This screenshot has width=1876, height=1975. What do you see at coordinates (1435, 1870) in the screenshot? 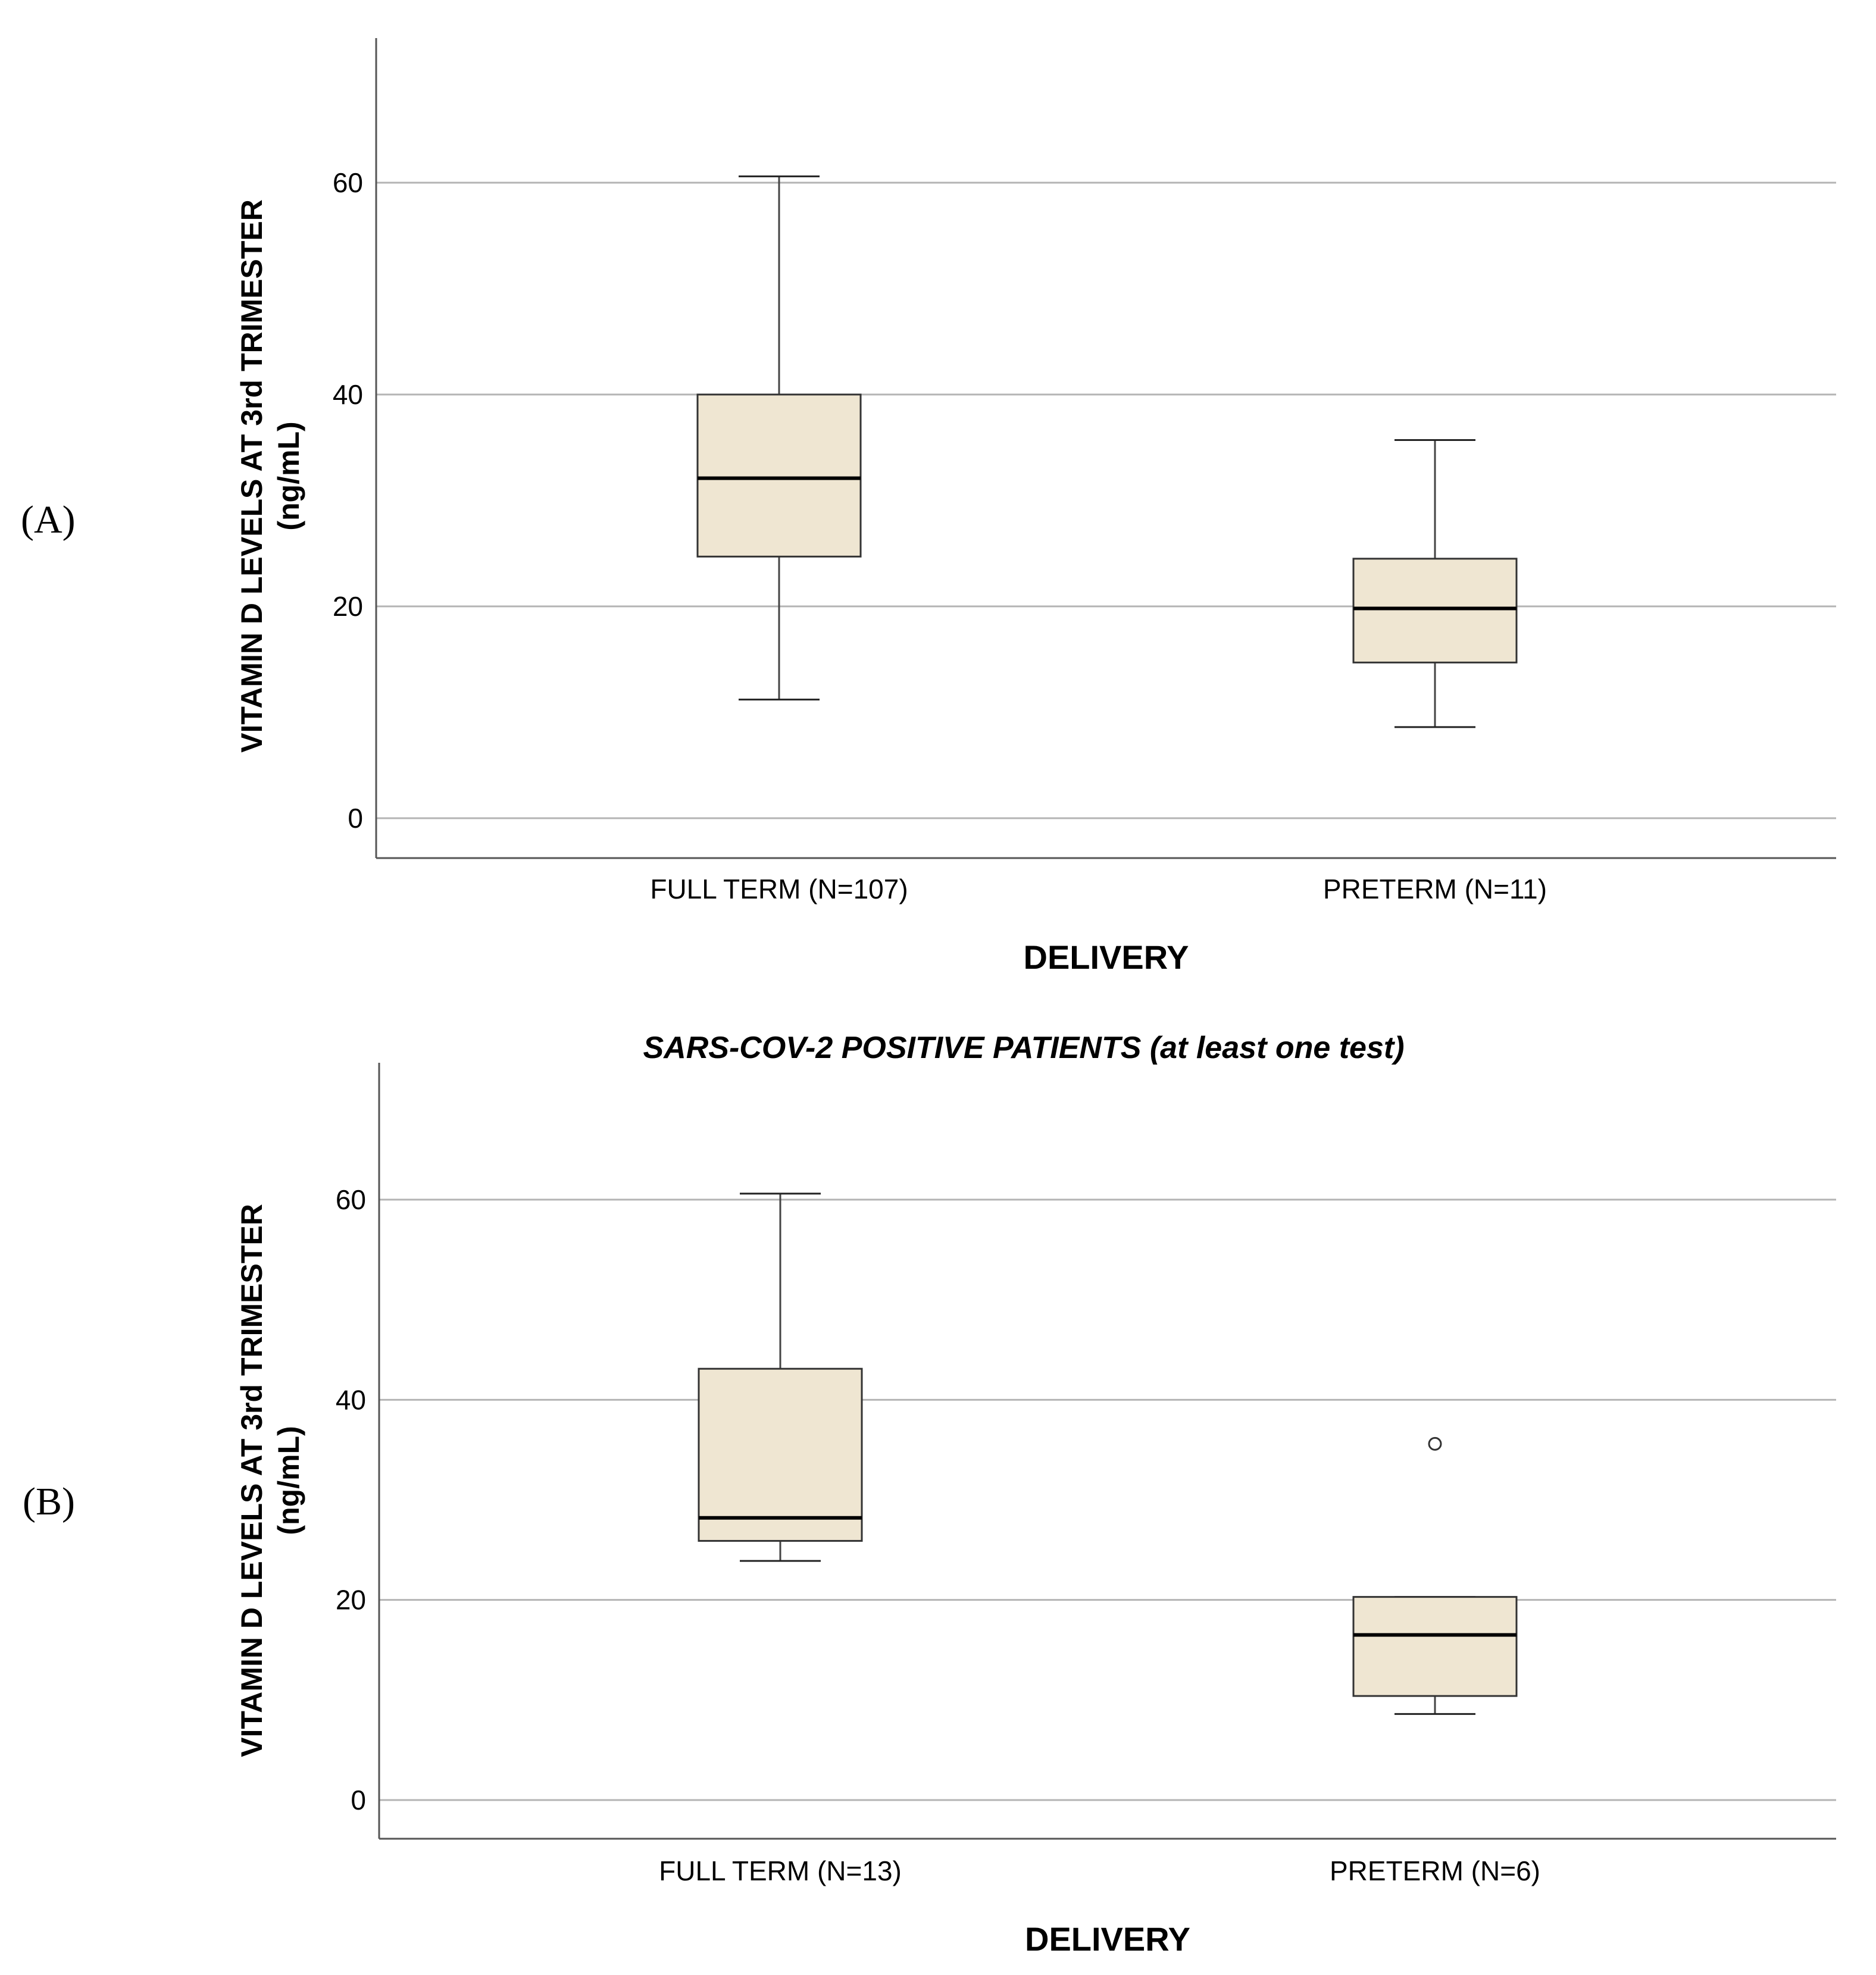
I see `x-category-label: PRETERM (N=6)` at bounding box center [1435, 1870].